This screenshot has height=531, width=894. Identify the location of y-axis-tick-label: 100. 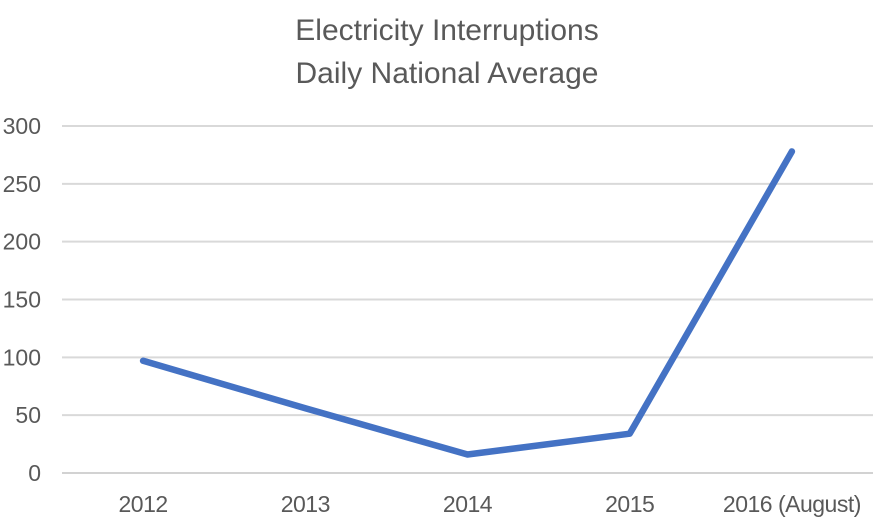
(22, 357).